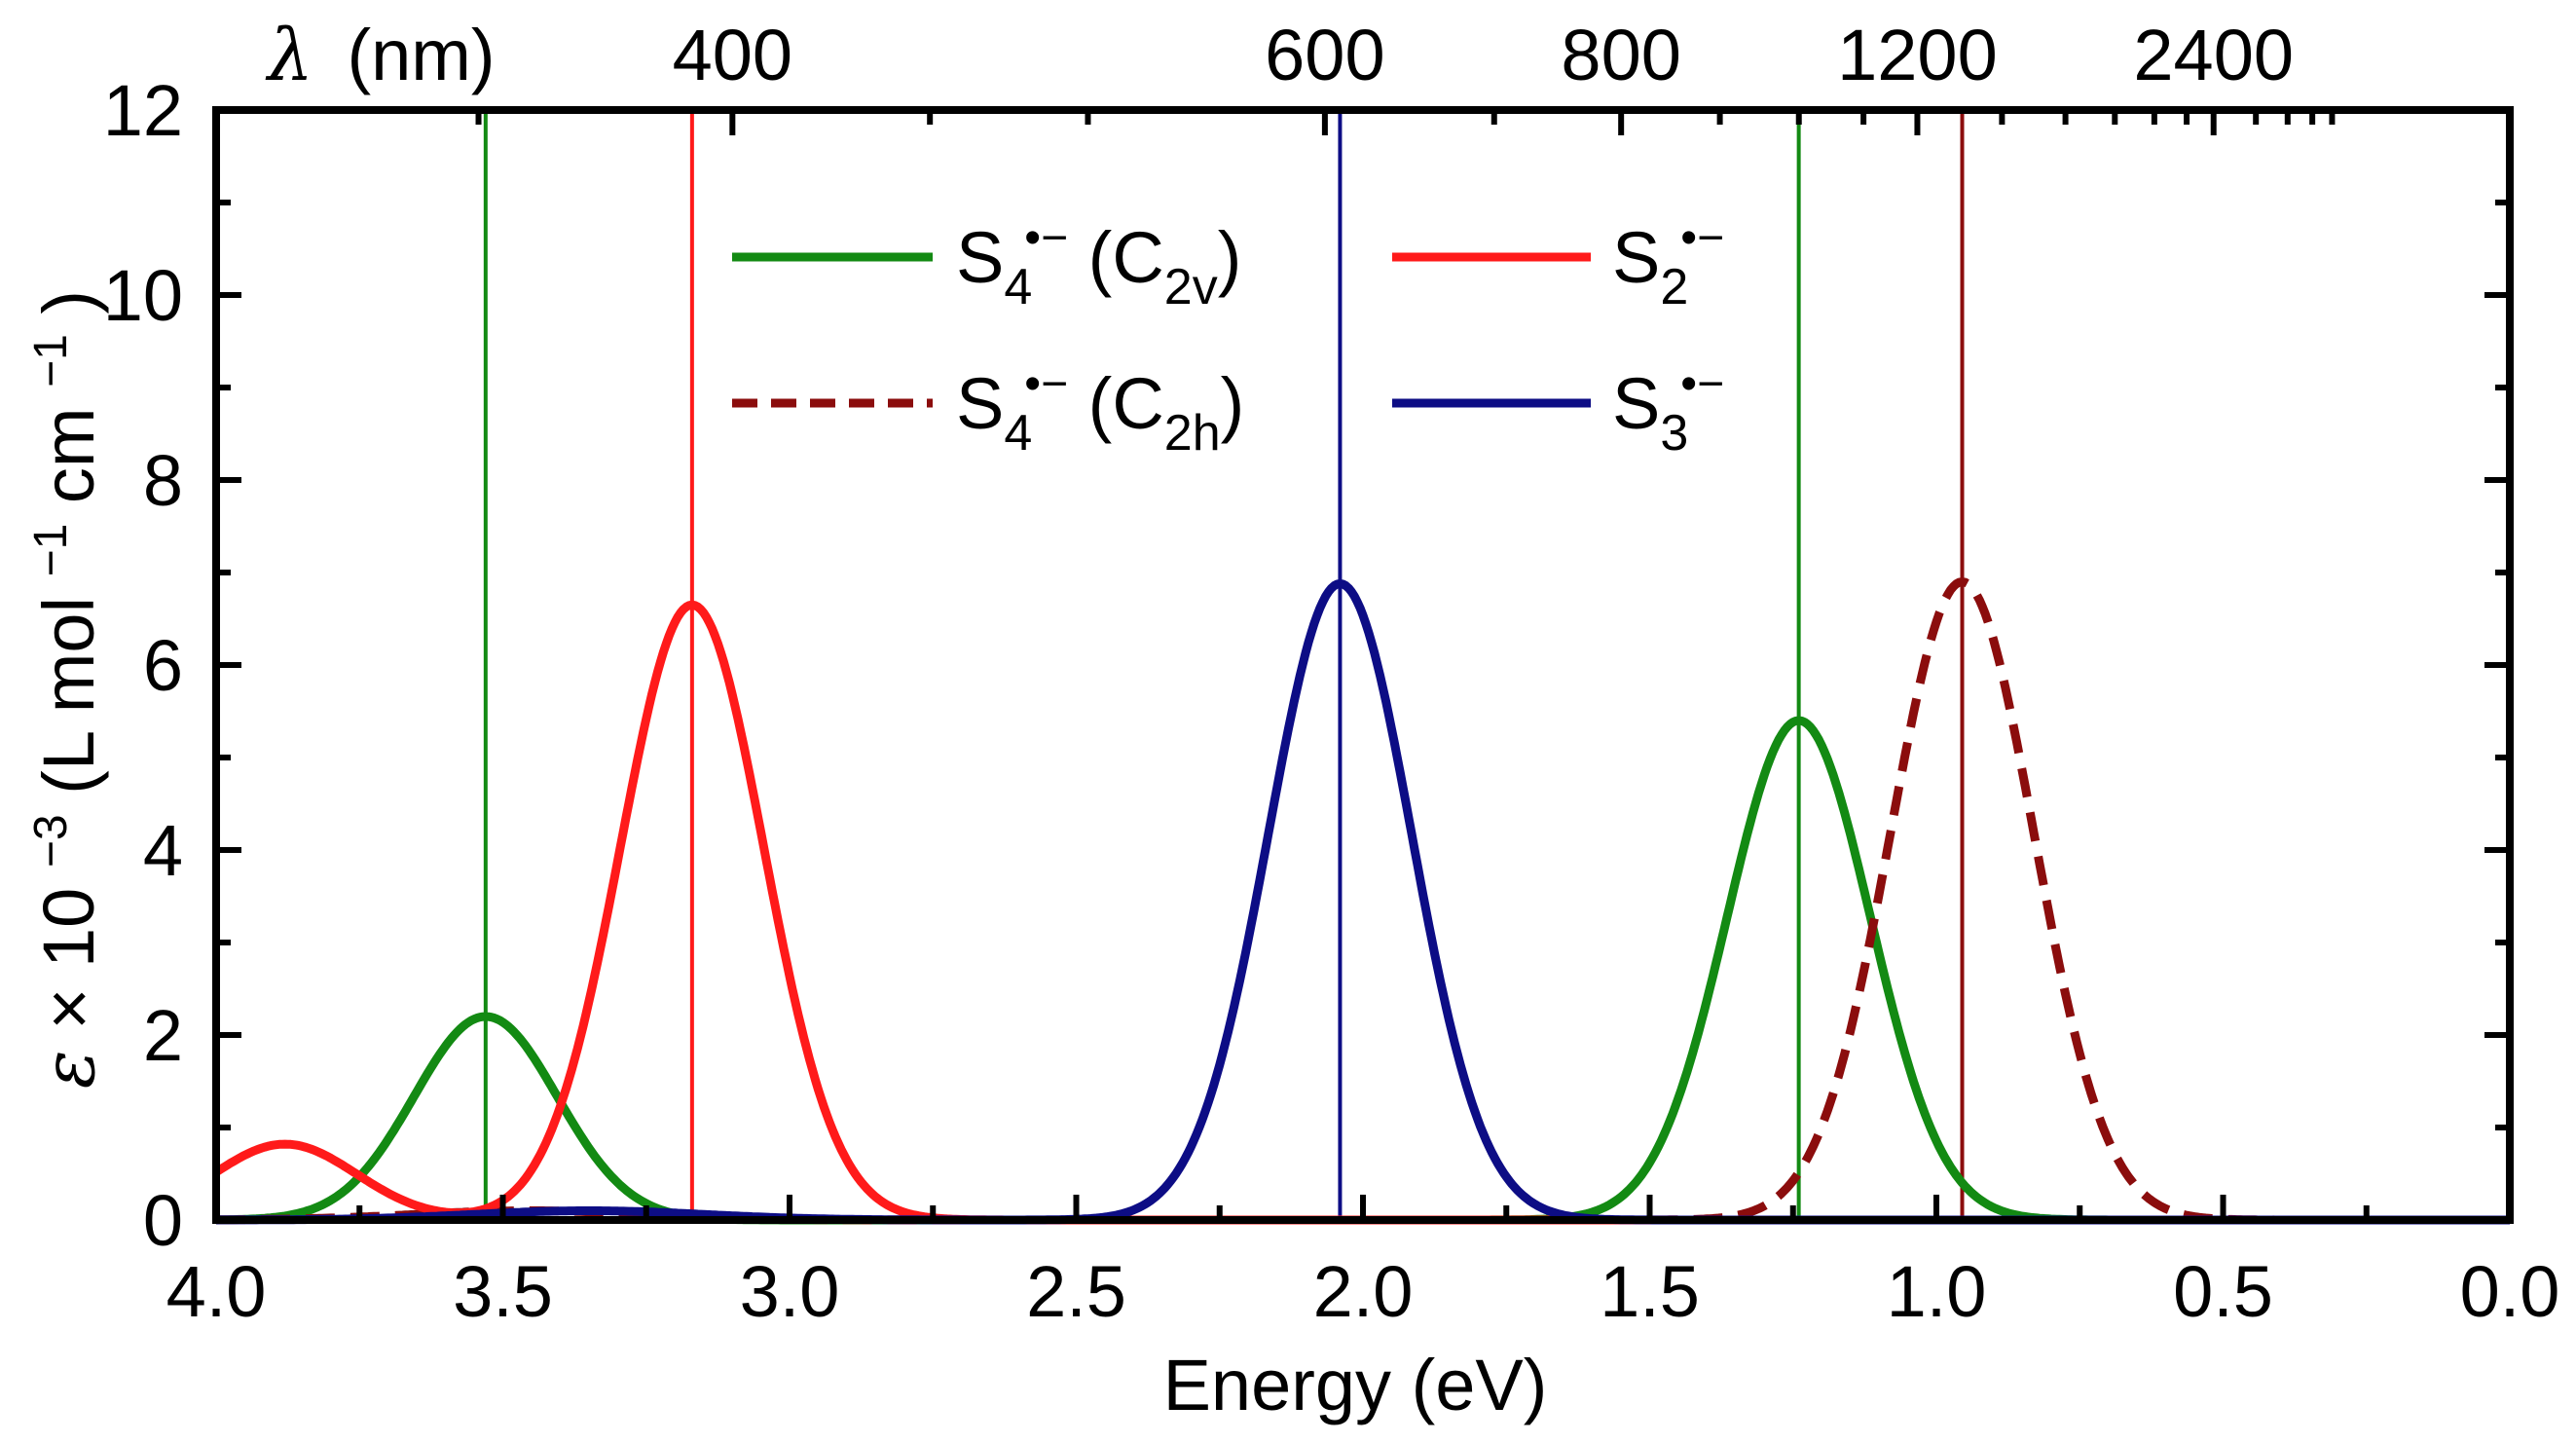 The width and height of the screenshot is (2576, 1442). Describe the element at coordinates (68, 302) in the screenshot. I see `y-label-units-close: )` at that location.